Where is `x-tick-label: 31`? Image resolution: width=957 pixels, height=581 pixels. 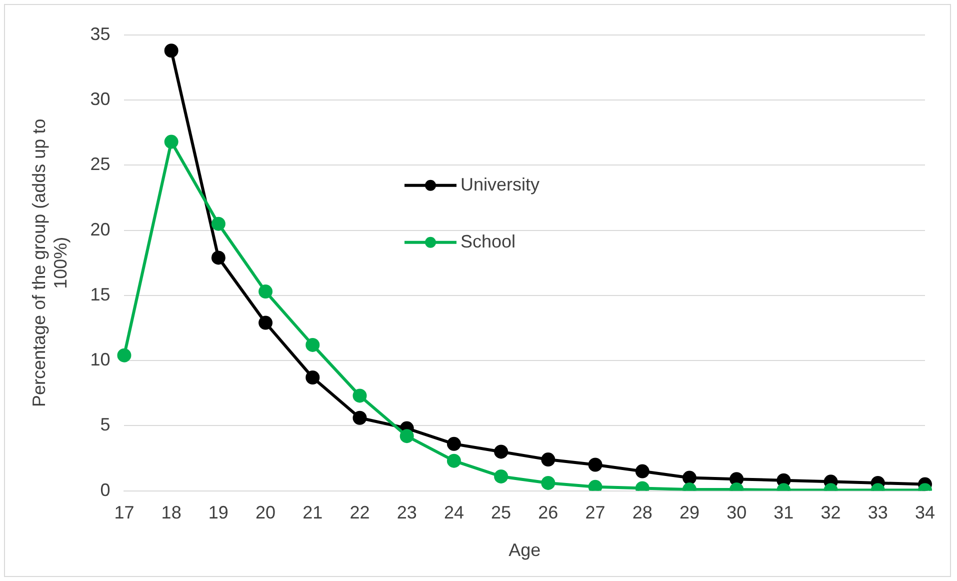
x-tick-label: 31 is located at coordinates (784, 512).